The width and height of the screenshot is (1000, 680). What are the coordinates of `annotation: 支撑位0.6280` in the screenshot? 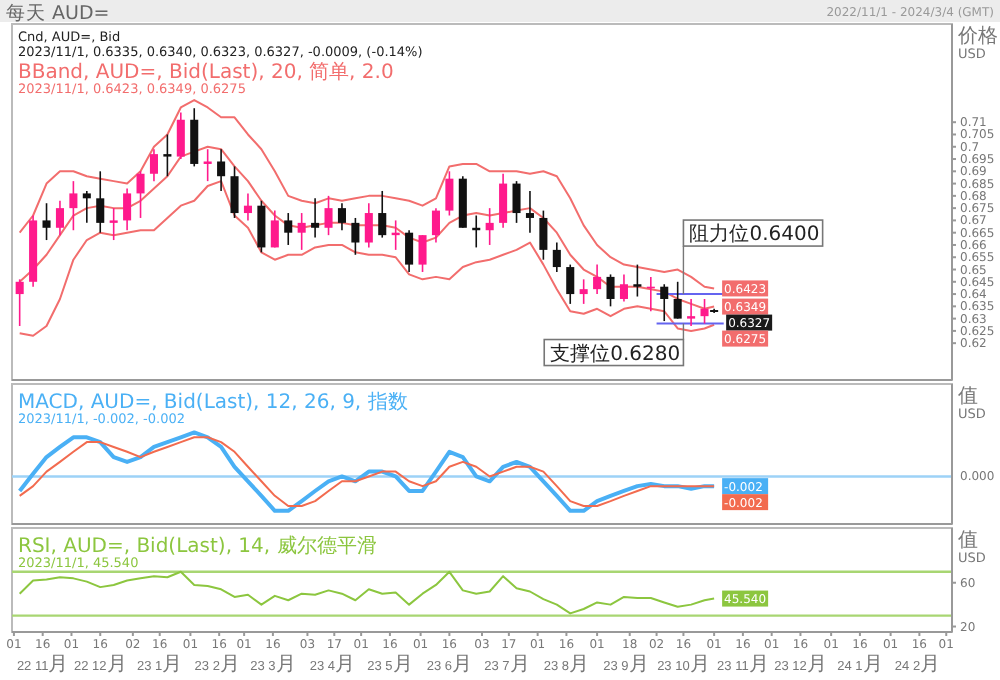 It's located at (615, 353).